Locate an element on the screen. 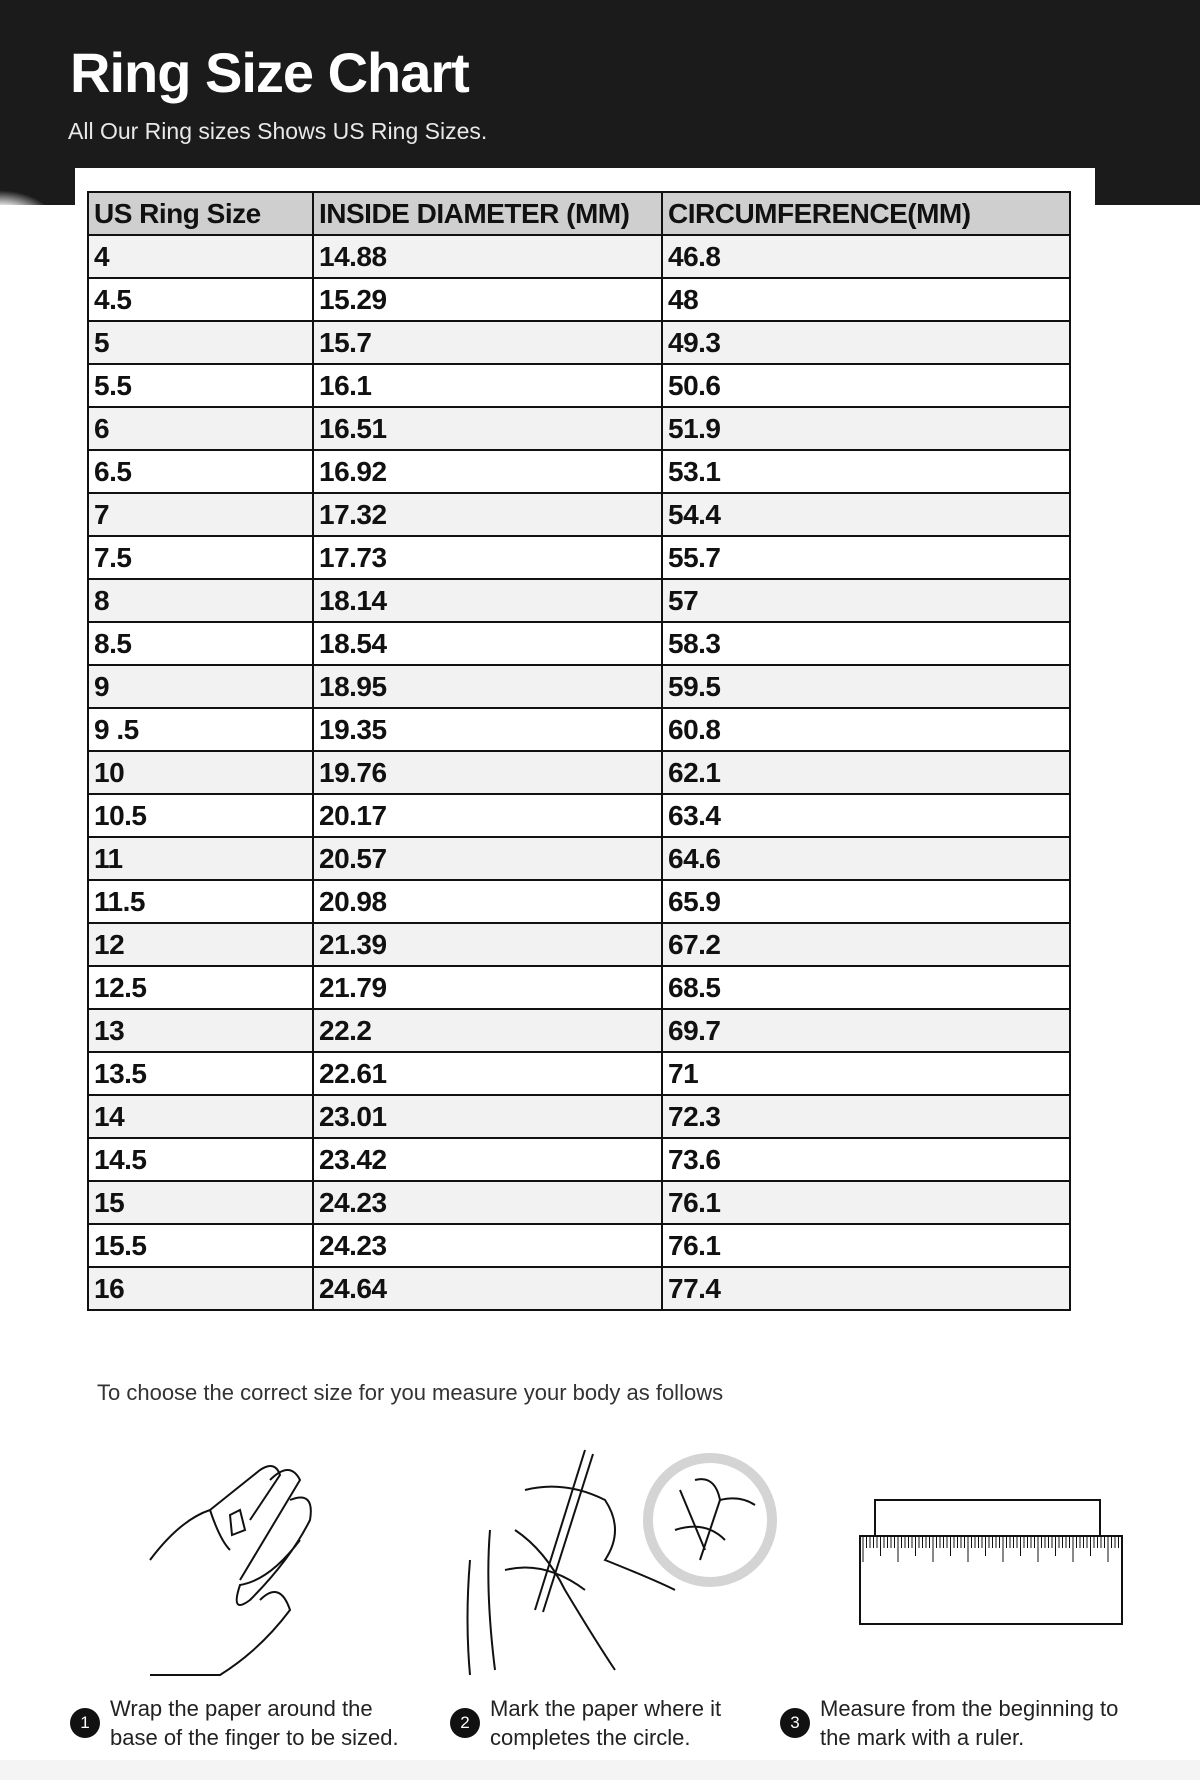 The image size is (1200, 1780). ring-size-cell: 8.5 is located at coordinates (200, 643).